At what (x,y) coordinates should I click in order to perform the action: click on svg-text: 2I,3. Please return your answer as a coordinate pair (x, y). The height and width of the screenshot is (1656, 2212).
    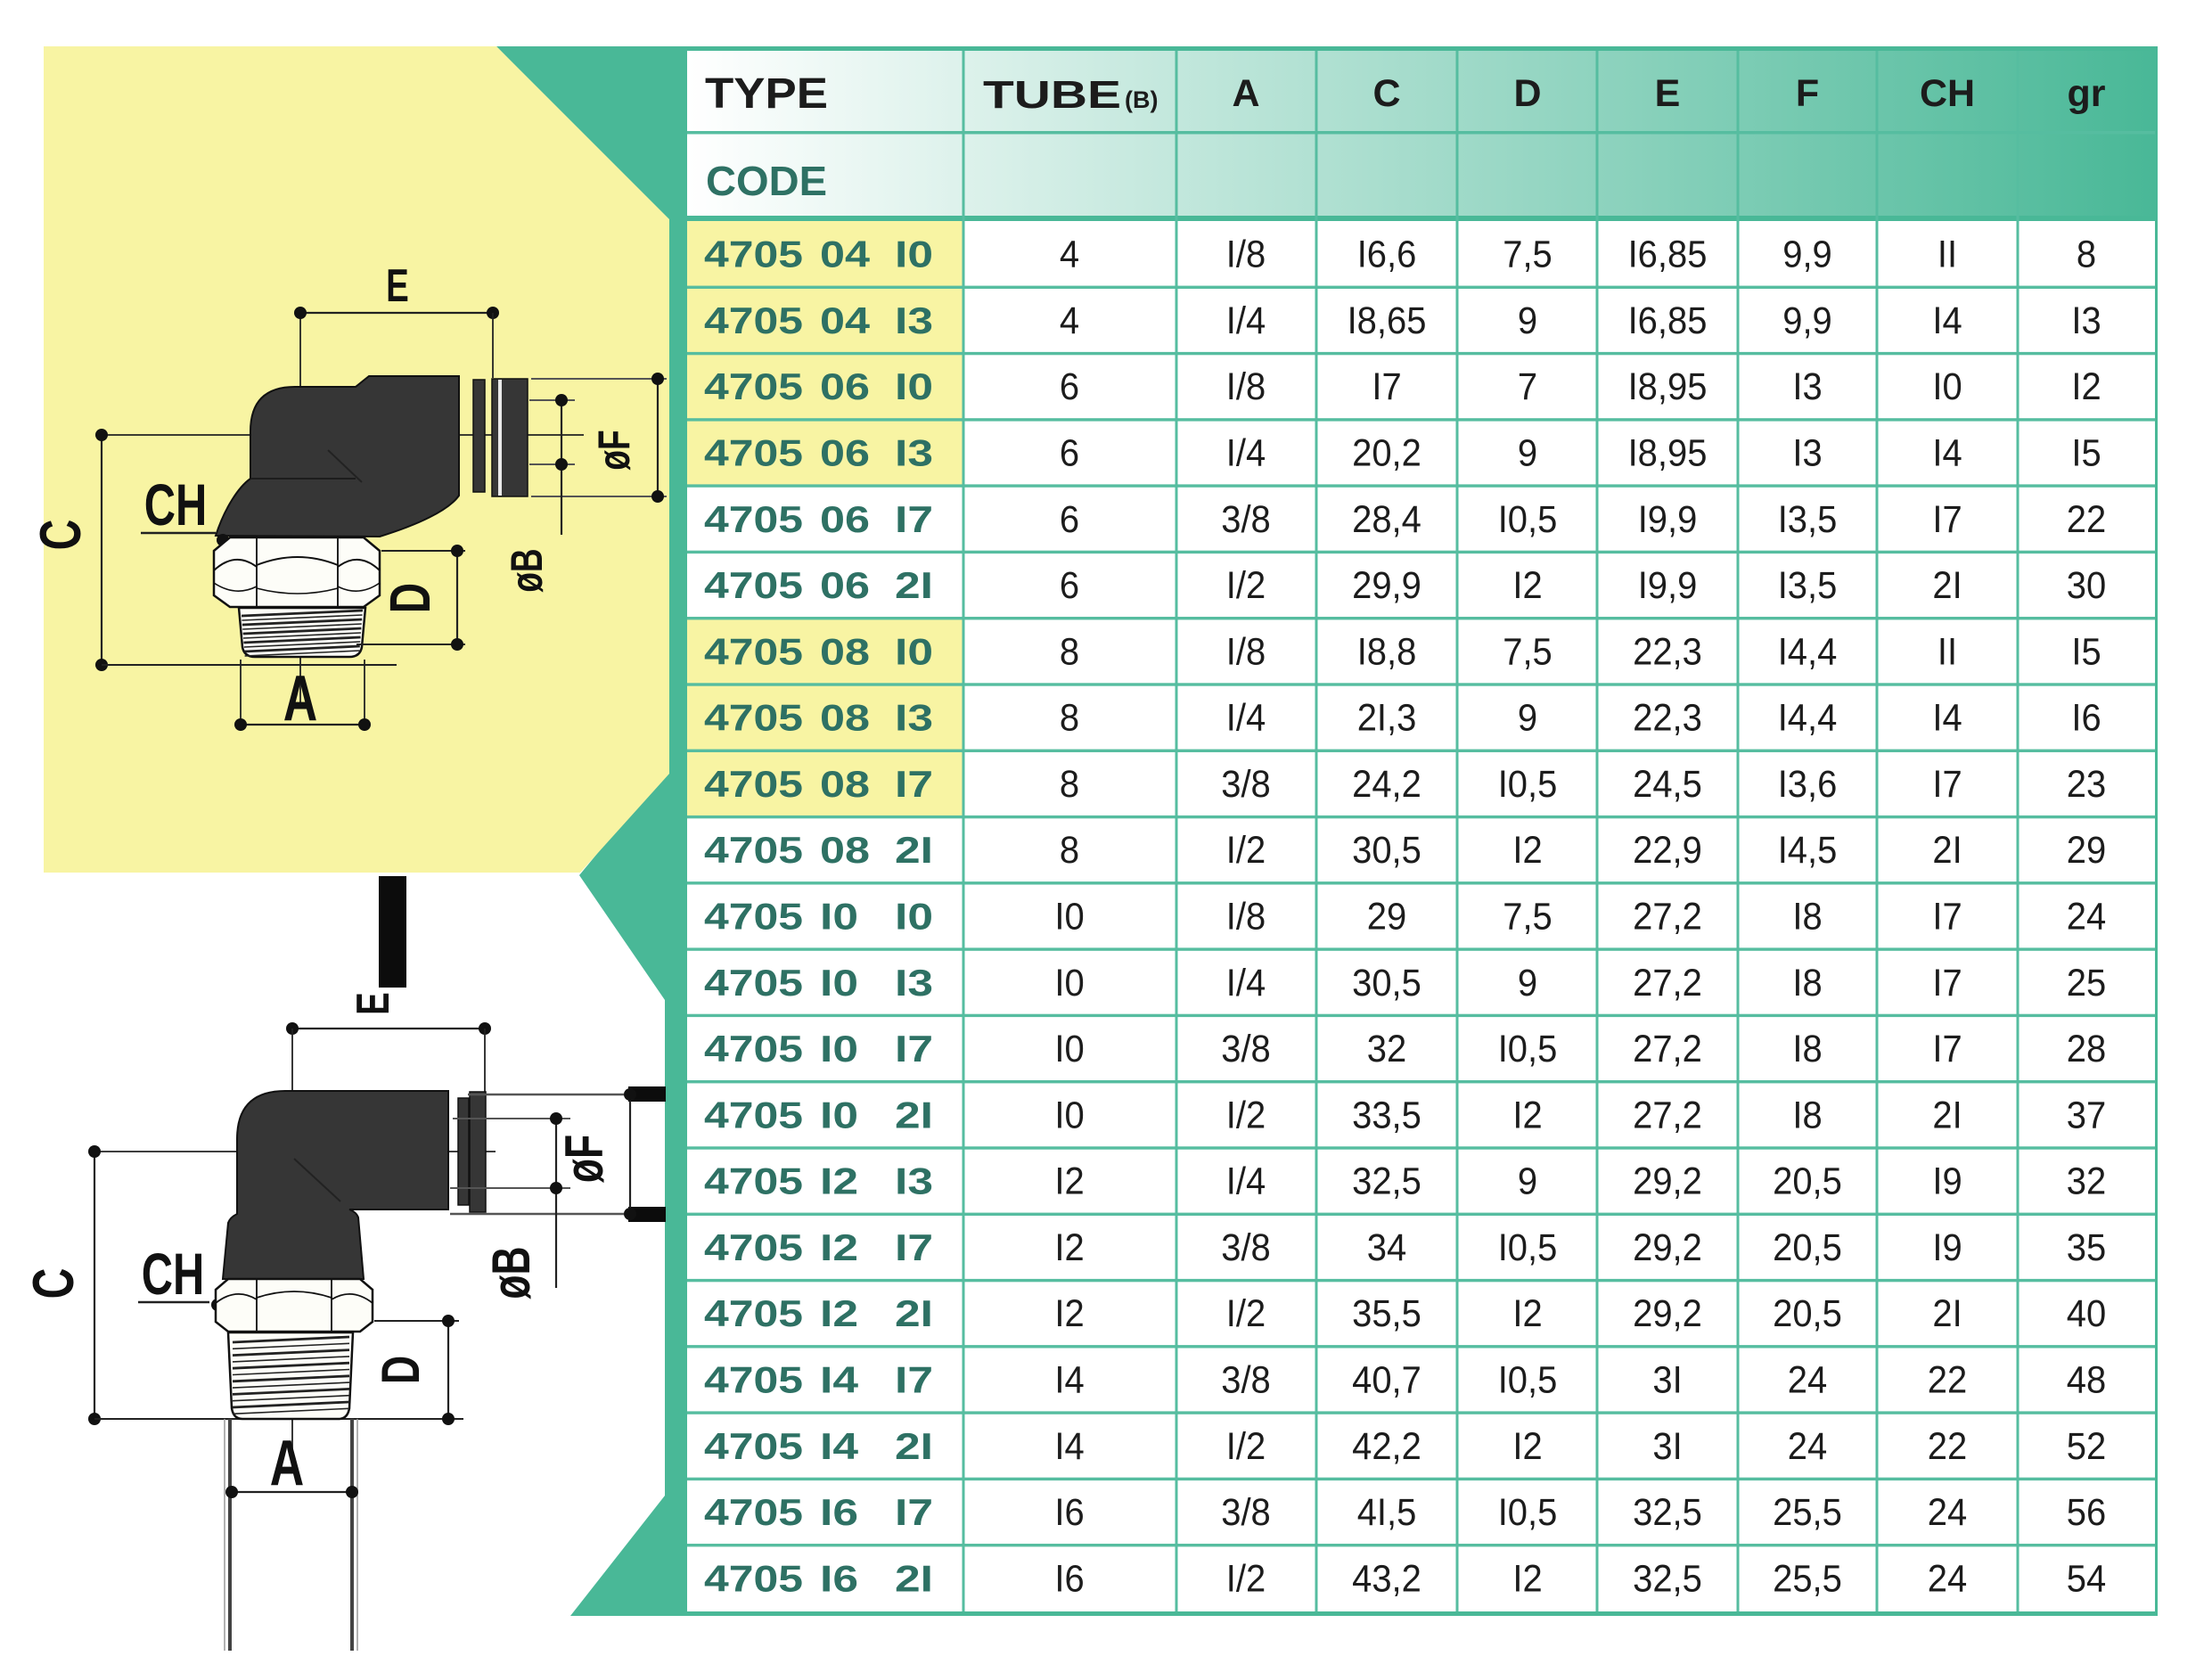
    Looking at the image, I should click on (1387, 717).